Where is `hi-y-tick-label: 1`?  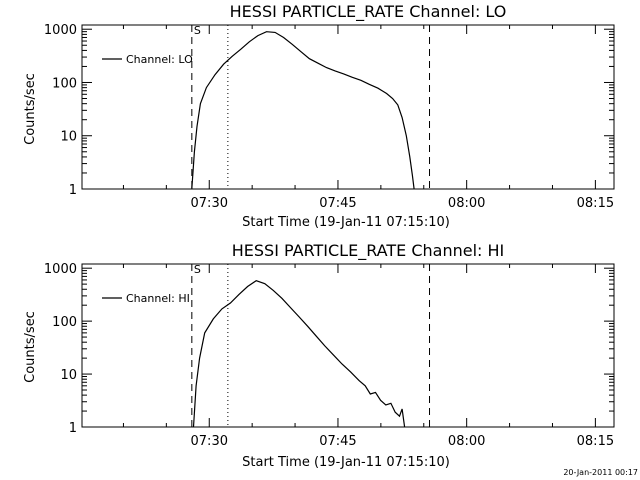 hi-y-tick-label: 1 is located at coordinates (73, 428).